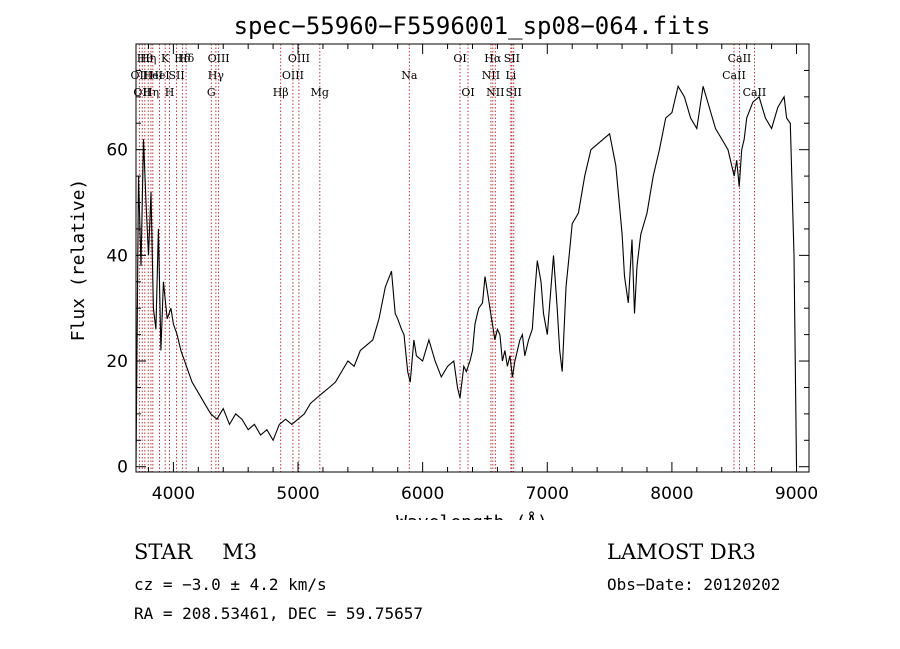 This screenshot has height=649, width=900. I want to click on marker-label-5: HeI, so click(153, 75).